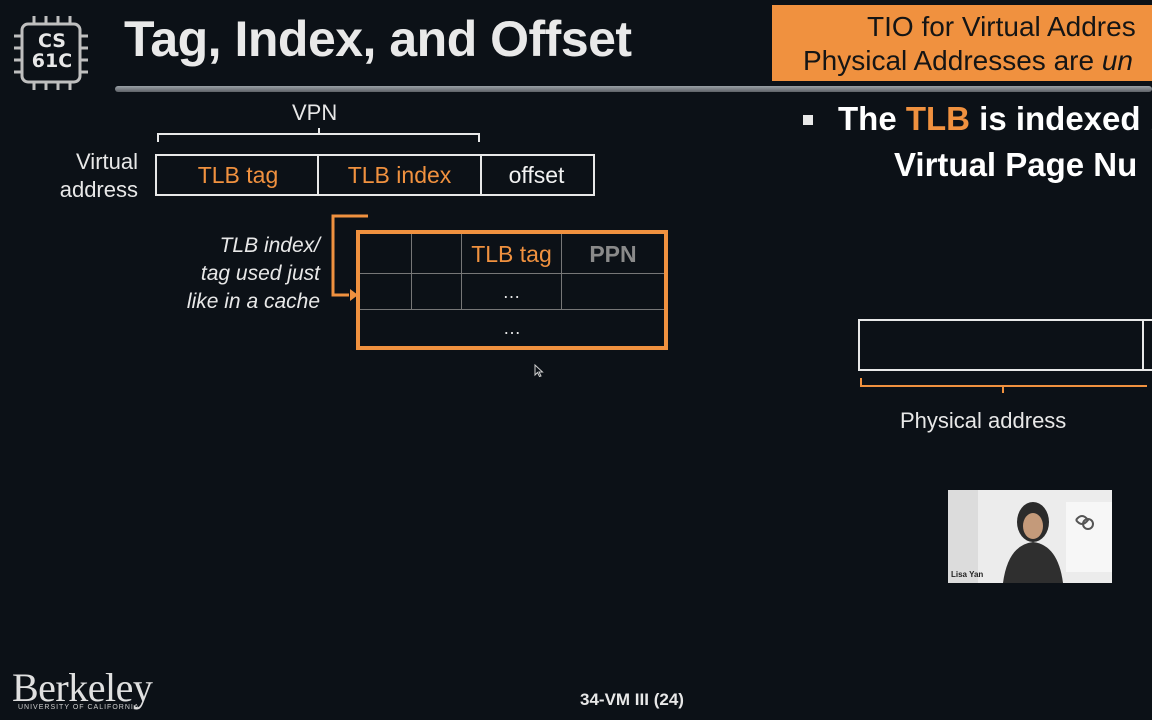 This screenshot has height=720, width=1152. What do you see at coordinates (613, 254) in the screenshot?
I see `tlb-header-ppn: PPN` at bounding box center [613, 254].